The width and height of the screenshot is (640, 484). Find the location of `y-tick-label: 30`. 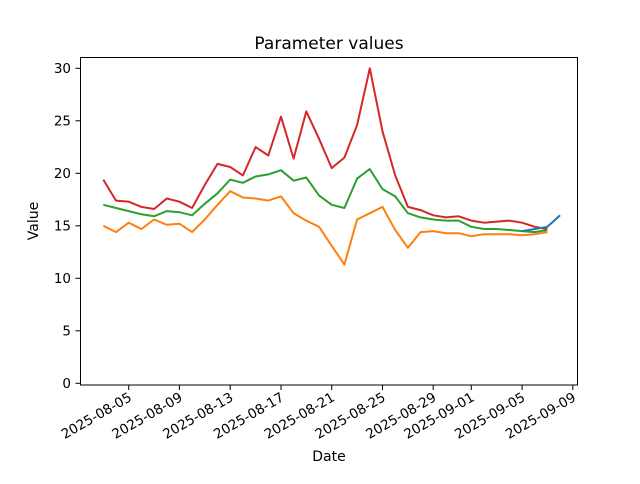

y-tick-label: 30 is located at coordinates (62, 69).